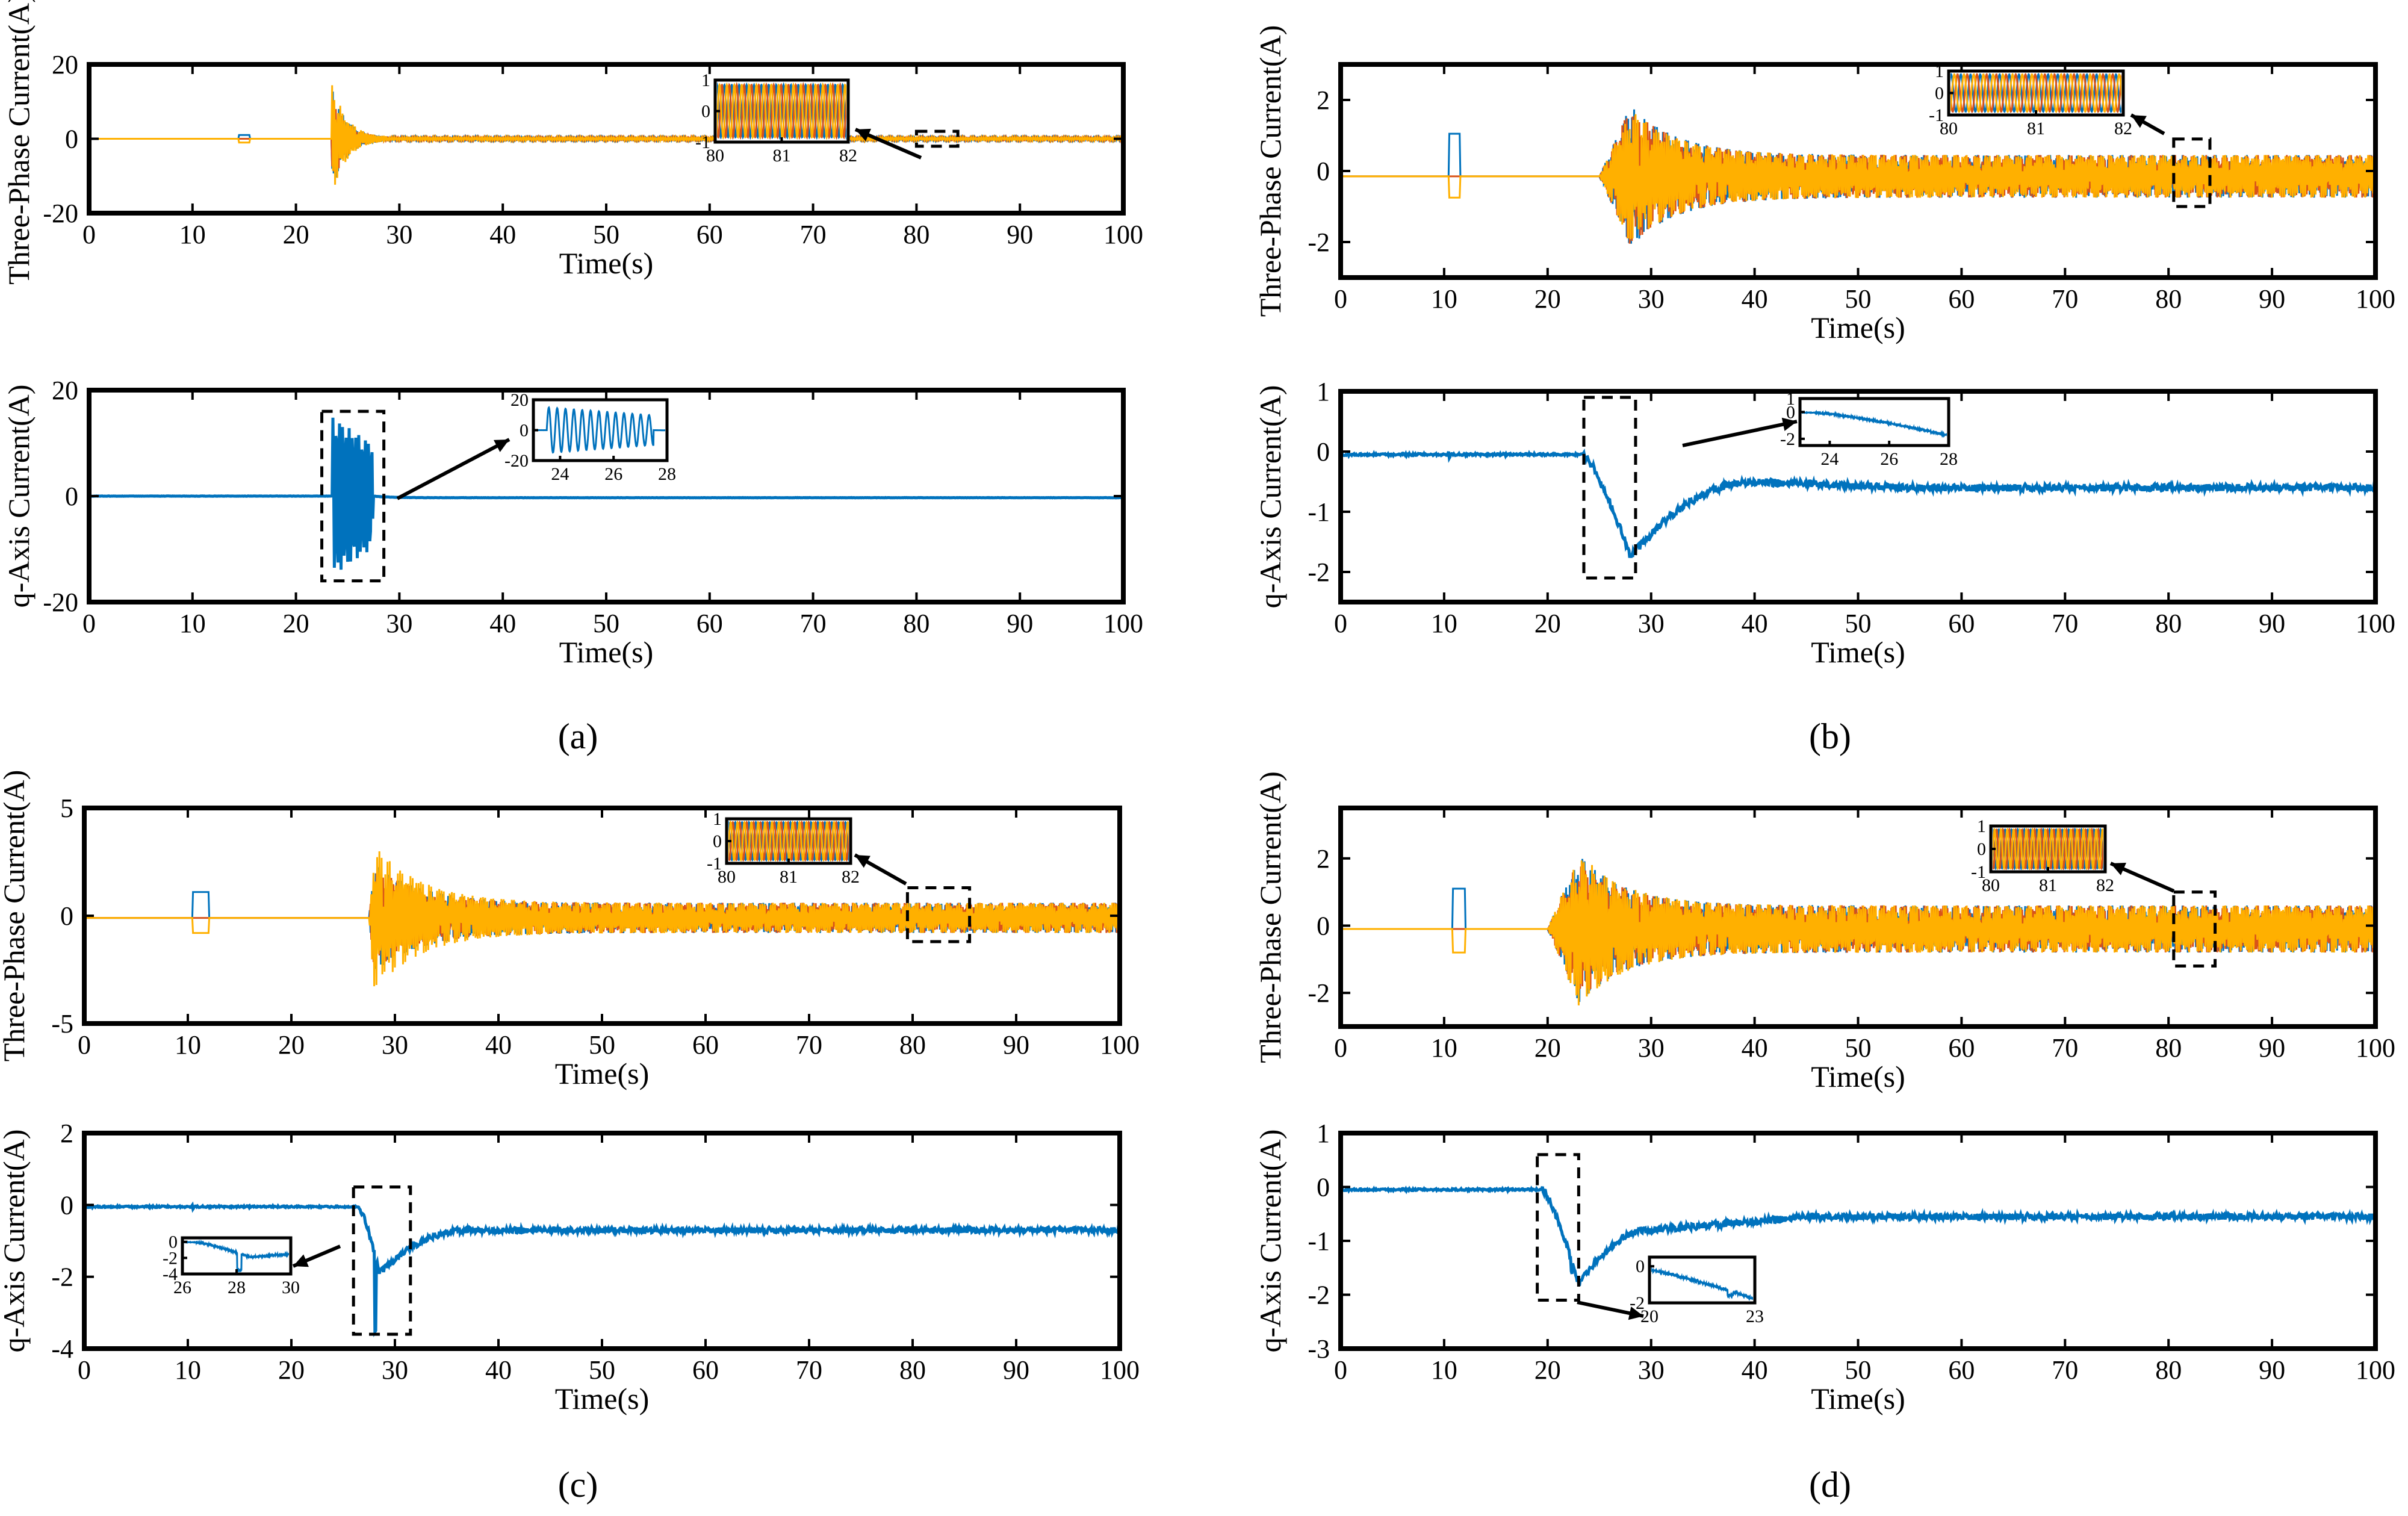 The width and height of the screenshot is (2408, 1516). I want to click on inset-a-q-axis: 24 26 28 -20 0 20, so click(590, 437).